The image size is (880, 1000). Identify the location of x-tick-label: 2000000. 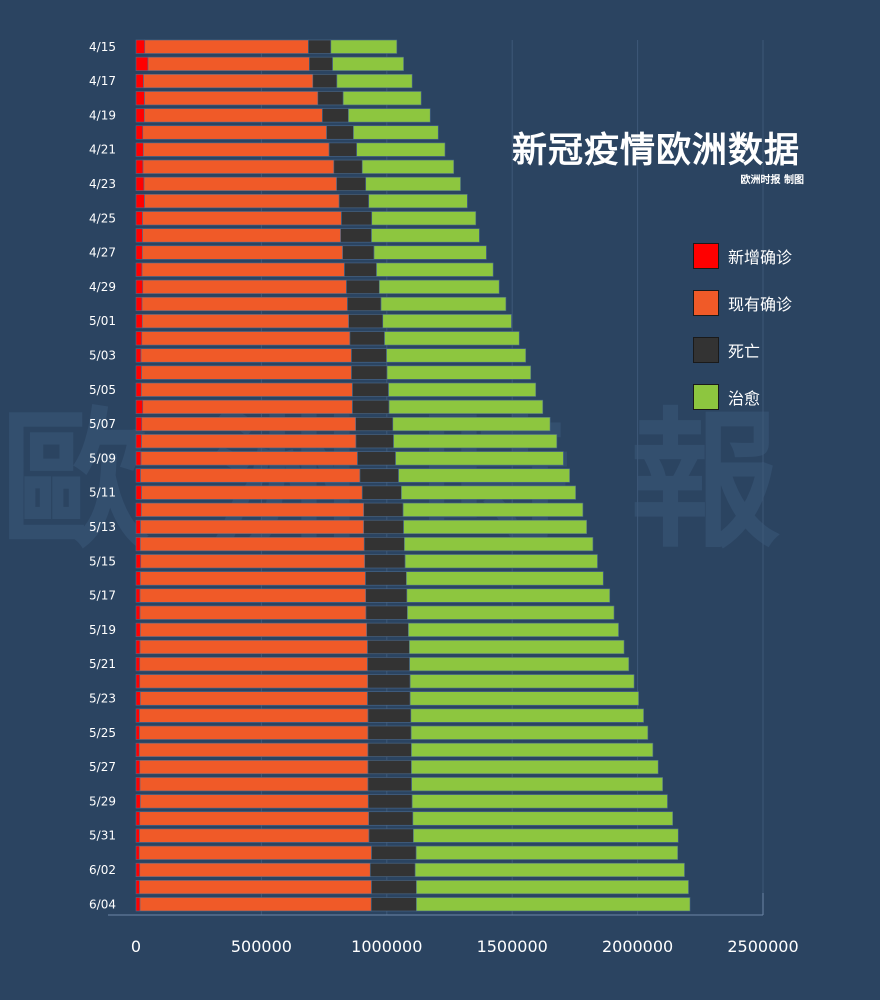
(637, 946).